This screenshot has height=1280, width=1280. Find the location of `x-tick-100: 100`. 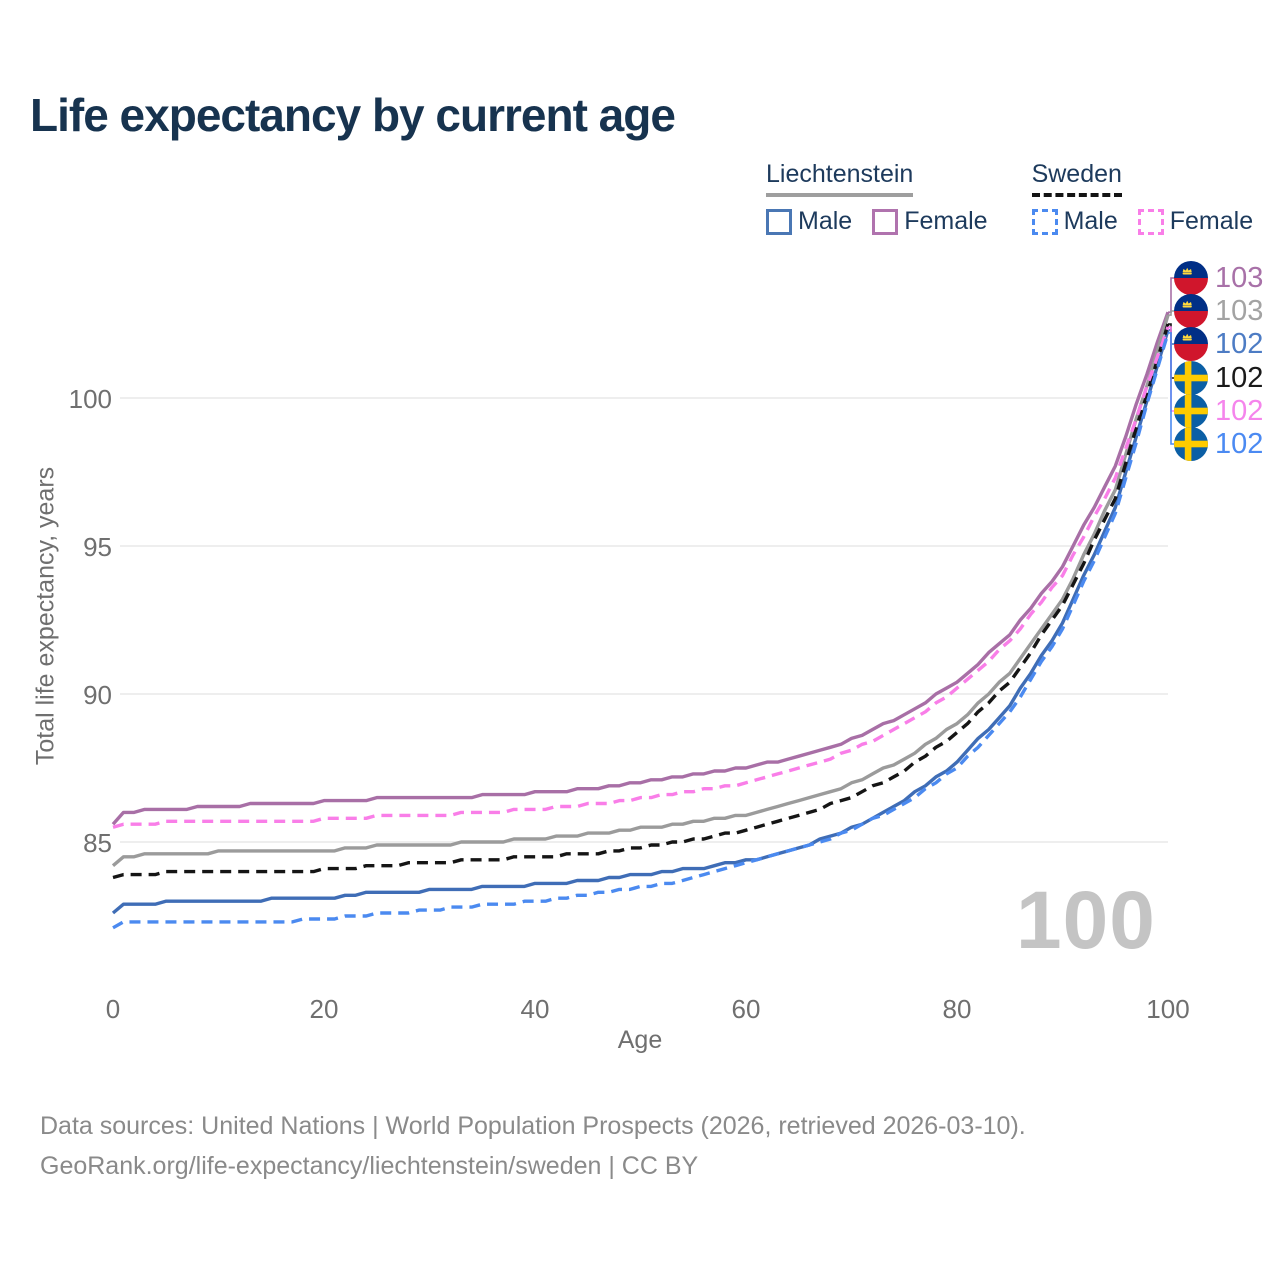

x-tick-100: 100 is located at coordinates (1168, 1009).